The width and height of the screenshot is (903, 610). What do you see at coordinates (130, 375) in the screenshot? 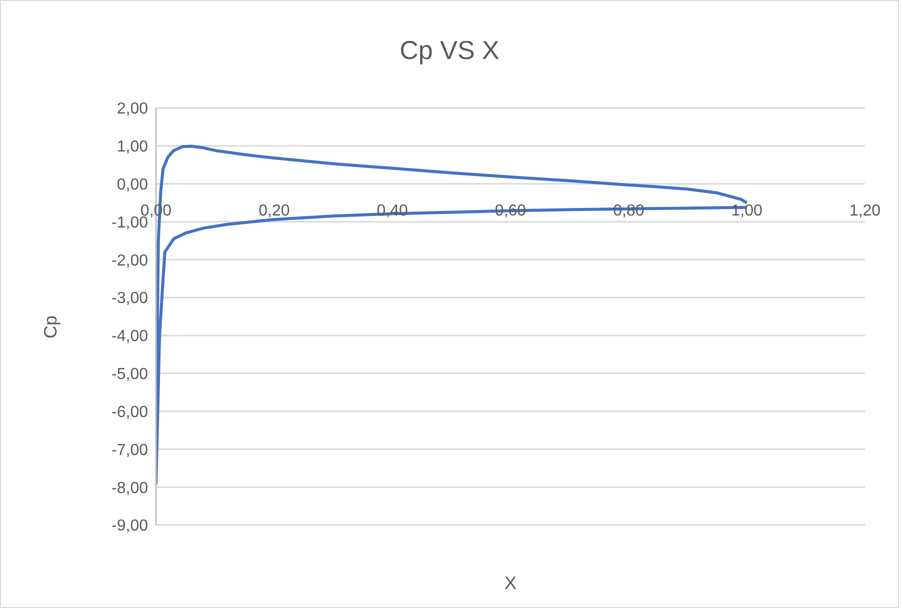
I see `y-tick-label: -5,00` at bounding box center [130, 375].